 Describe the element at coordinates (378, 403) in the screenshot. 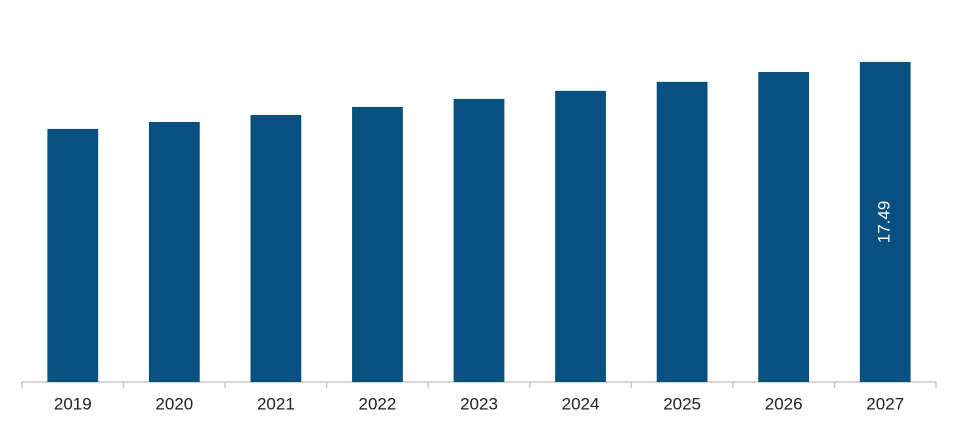

I see `x-tick-label: 2022` at that location.